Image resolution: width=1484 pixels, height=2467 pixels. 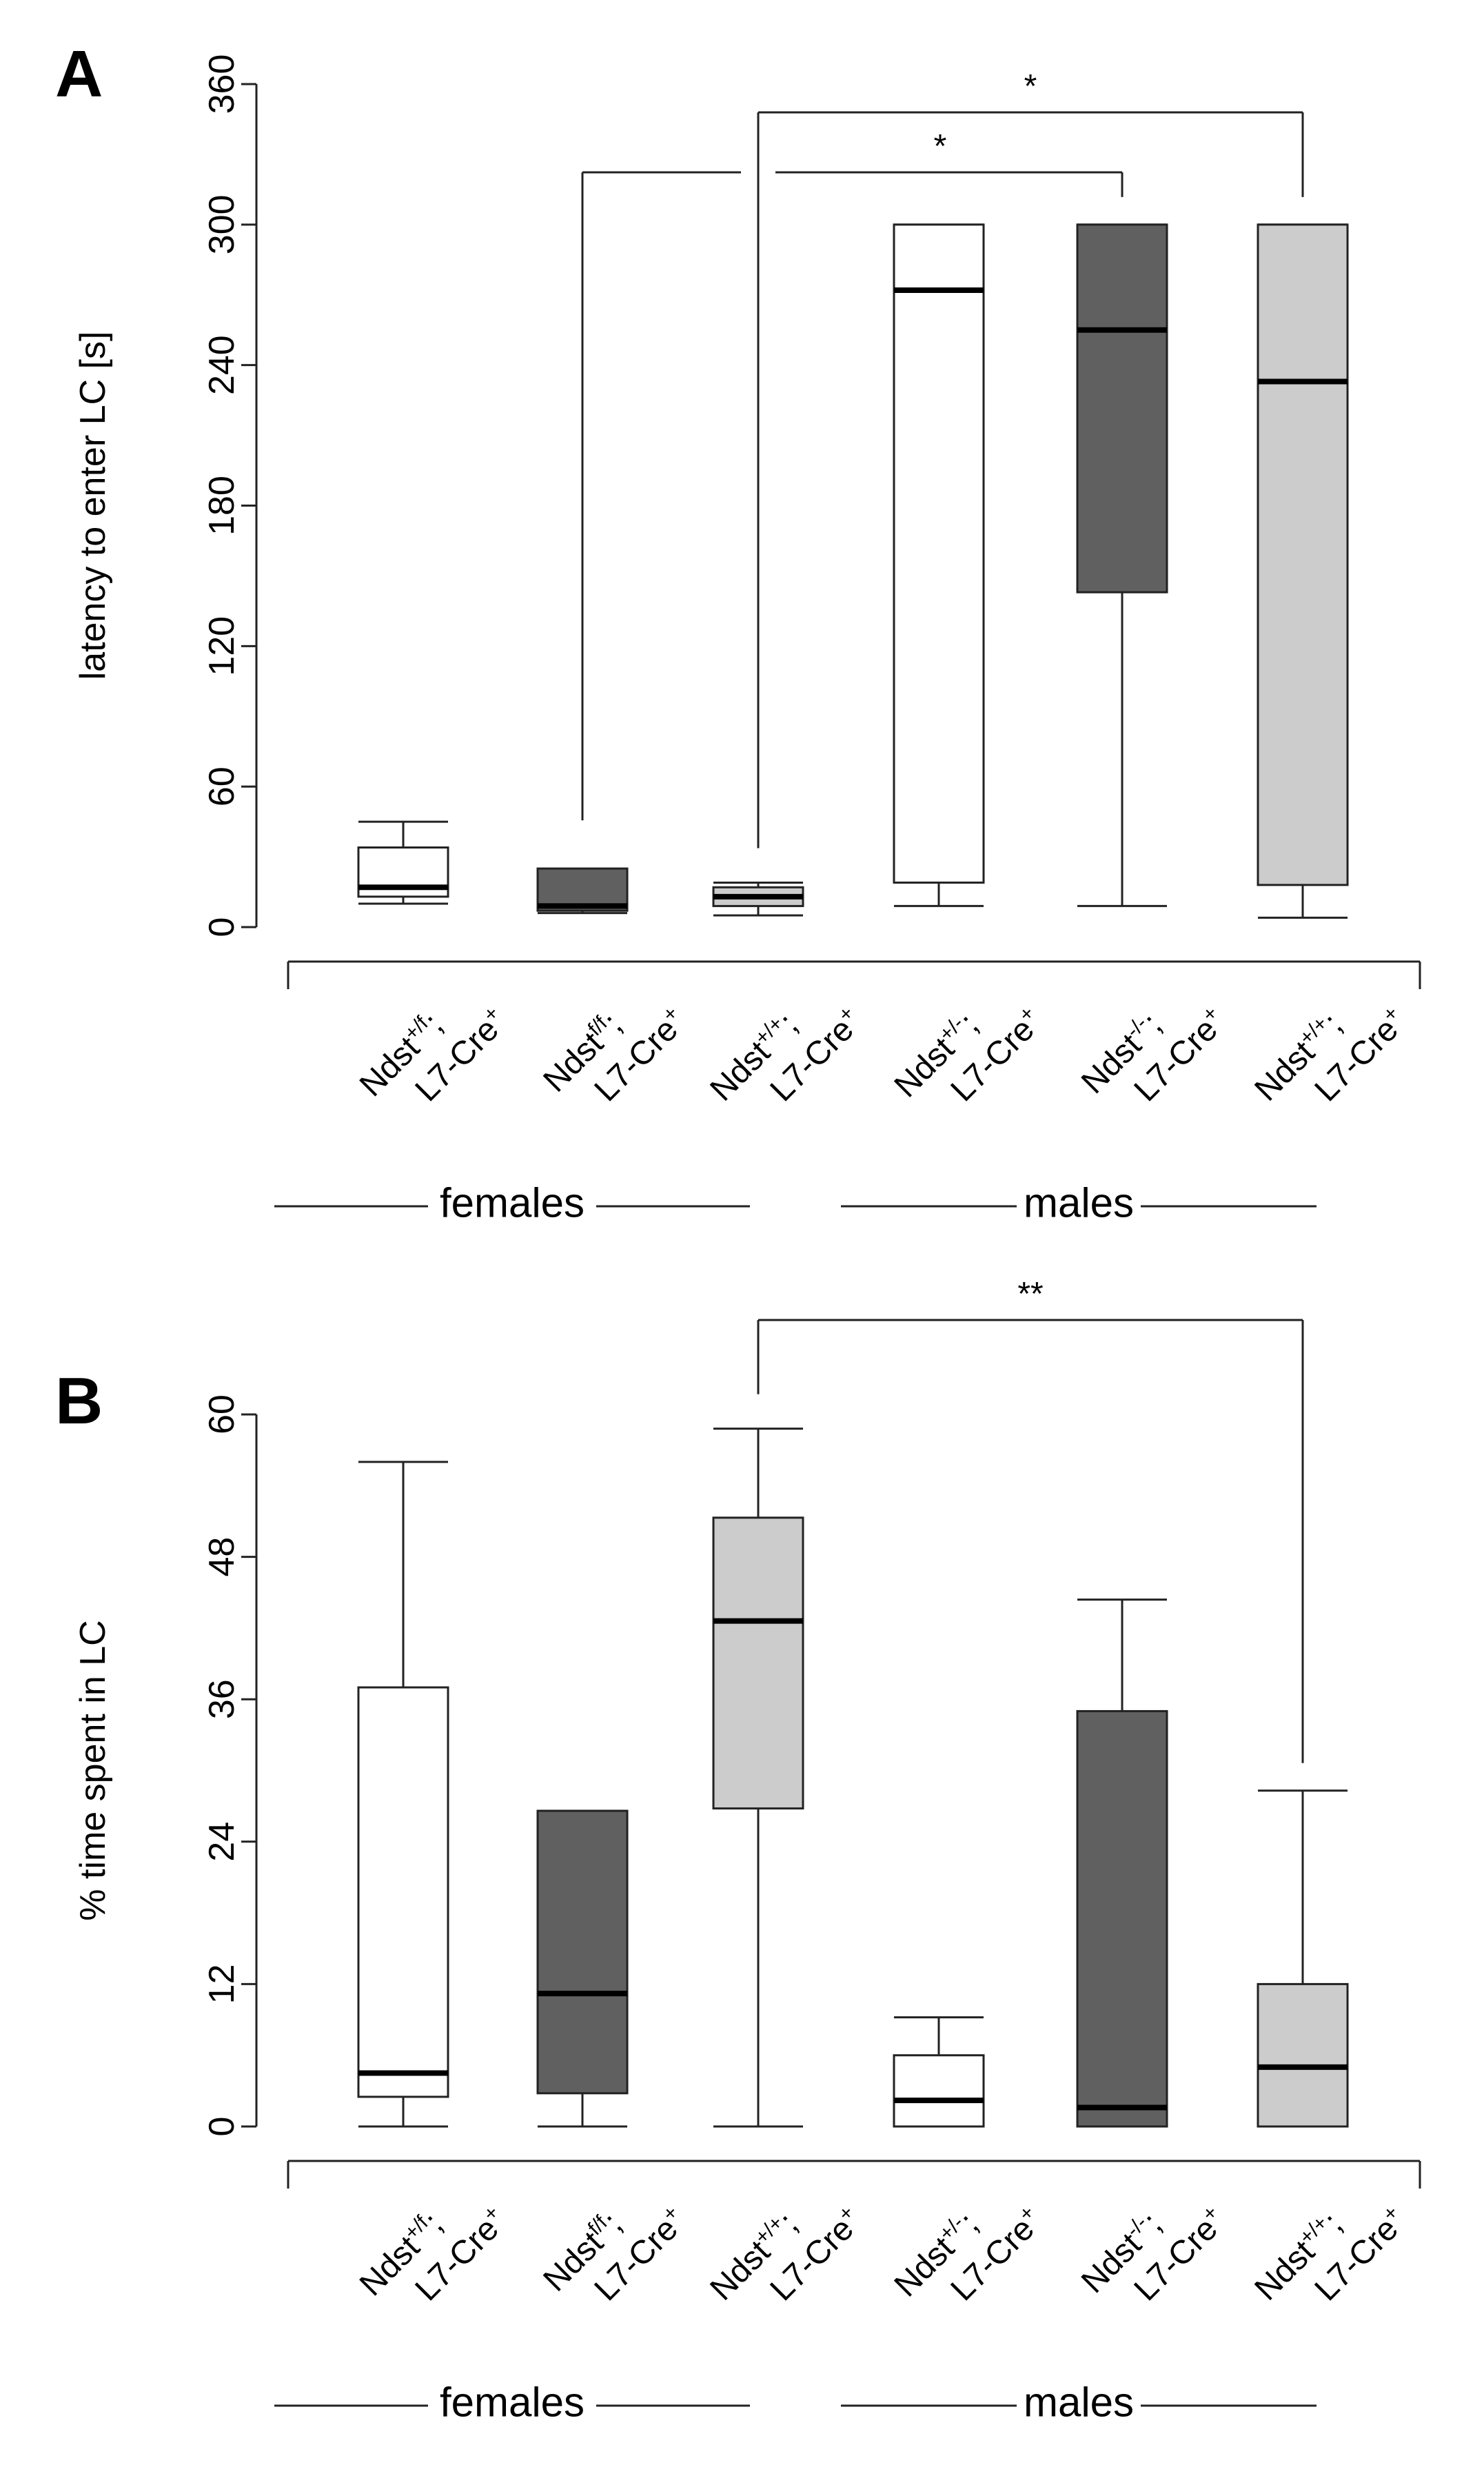 What do you see at coordinates (222, 1699) in the screenshot?
I see `y-tick-label: 36` at bounding box center [222, 1699].